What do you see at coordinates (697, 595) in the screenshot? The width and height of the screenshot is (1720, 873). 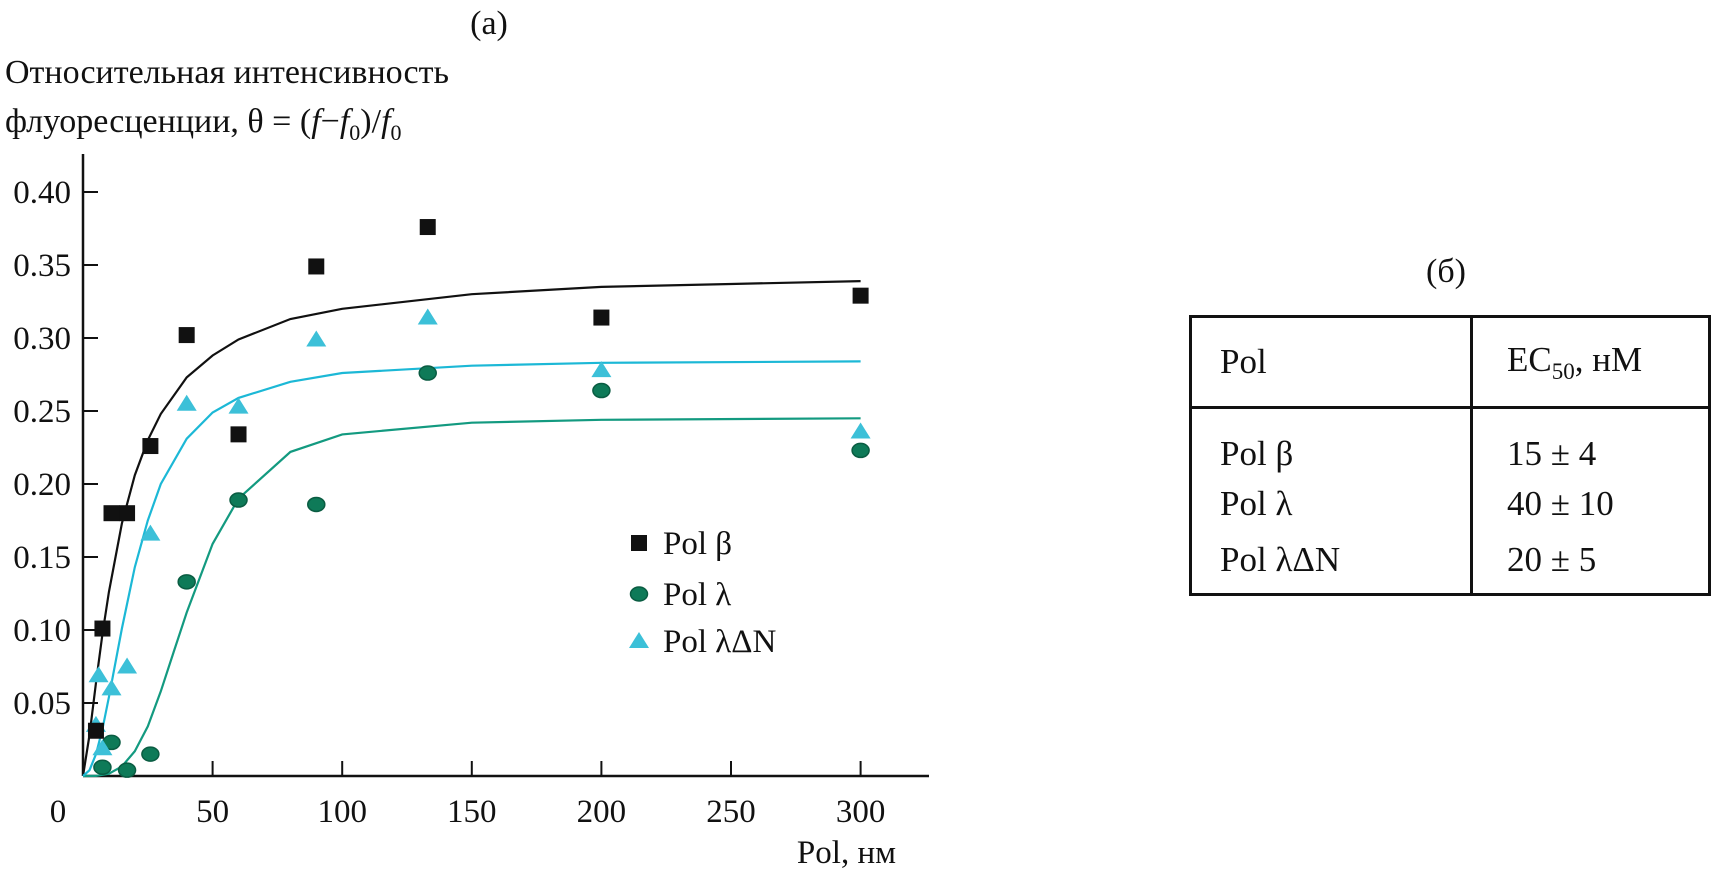 I see `legend-label: Pol λ` at bounding box center [697, 595].